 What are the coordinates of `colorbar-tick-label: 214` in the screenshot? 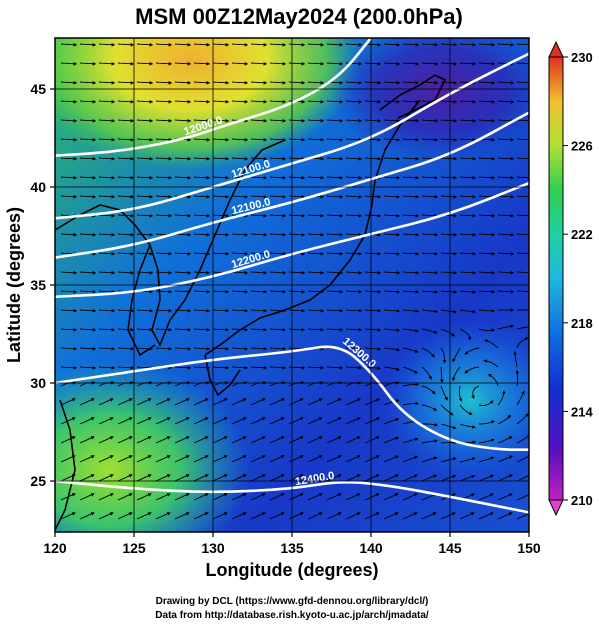 It's located at (582, 411).